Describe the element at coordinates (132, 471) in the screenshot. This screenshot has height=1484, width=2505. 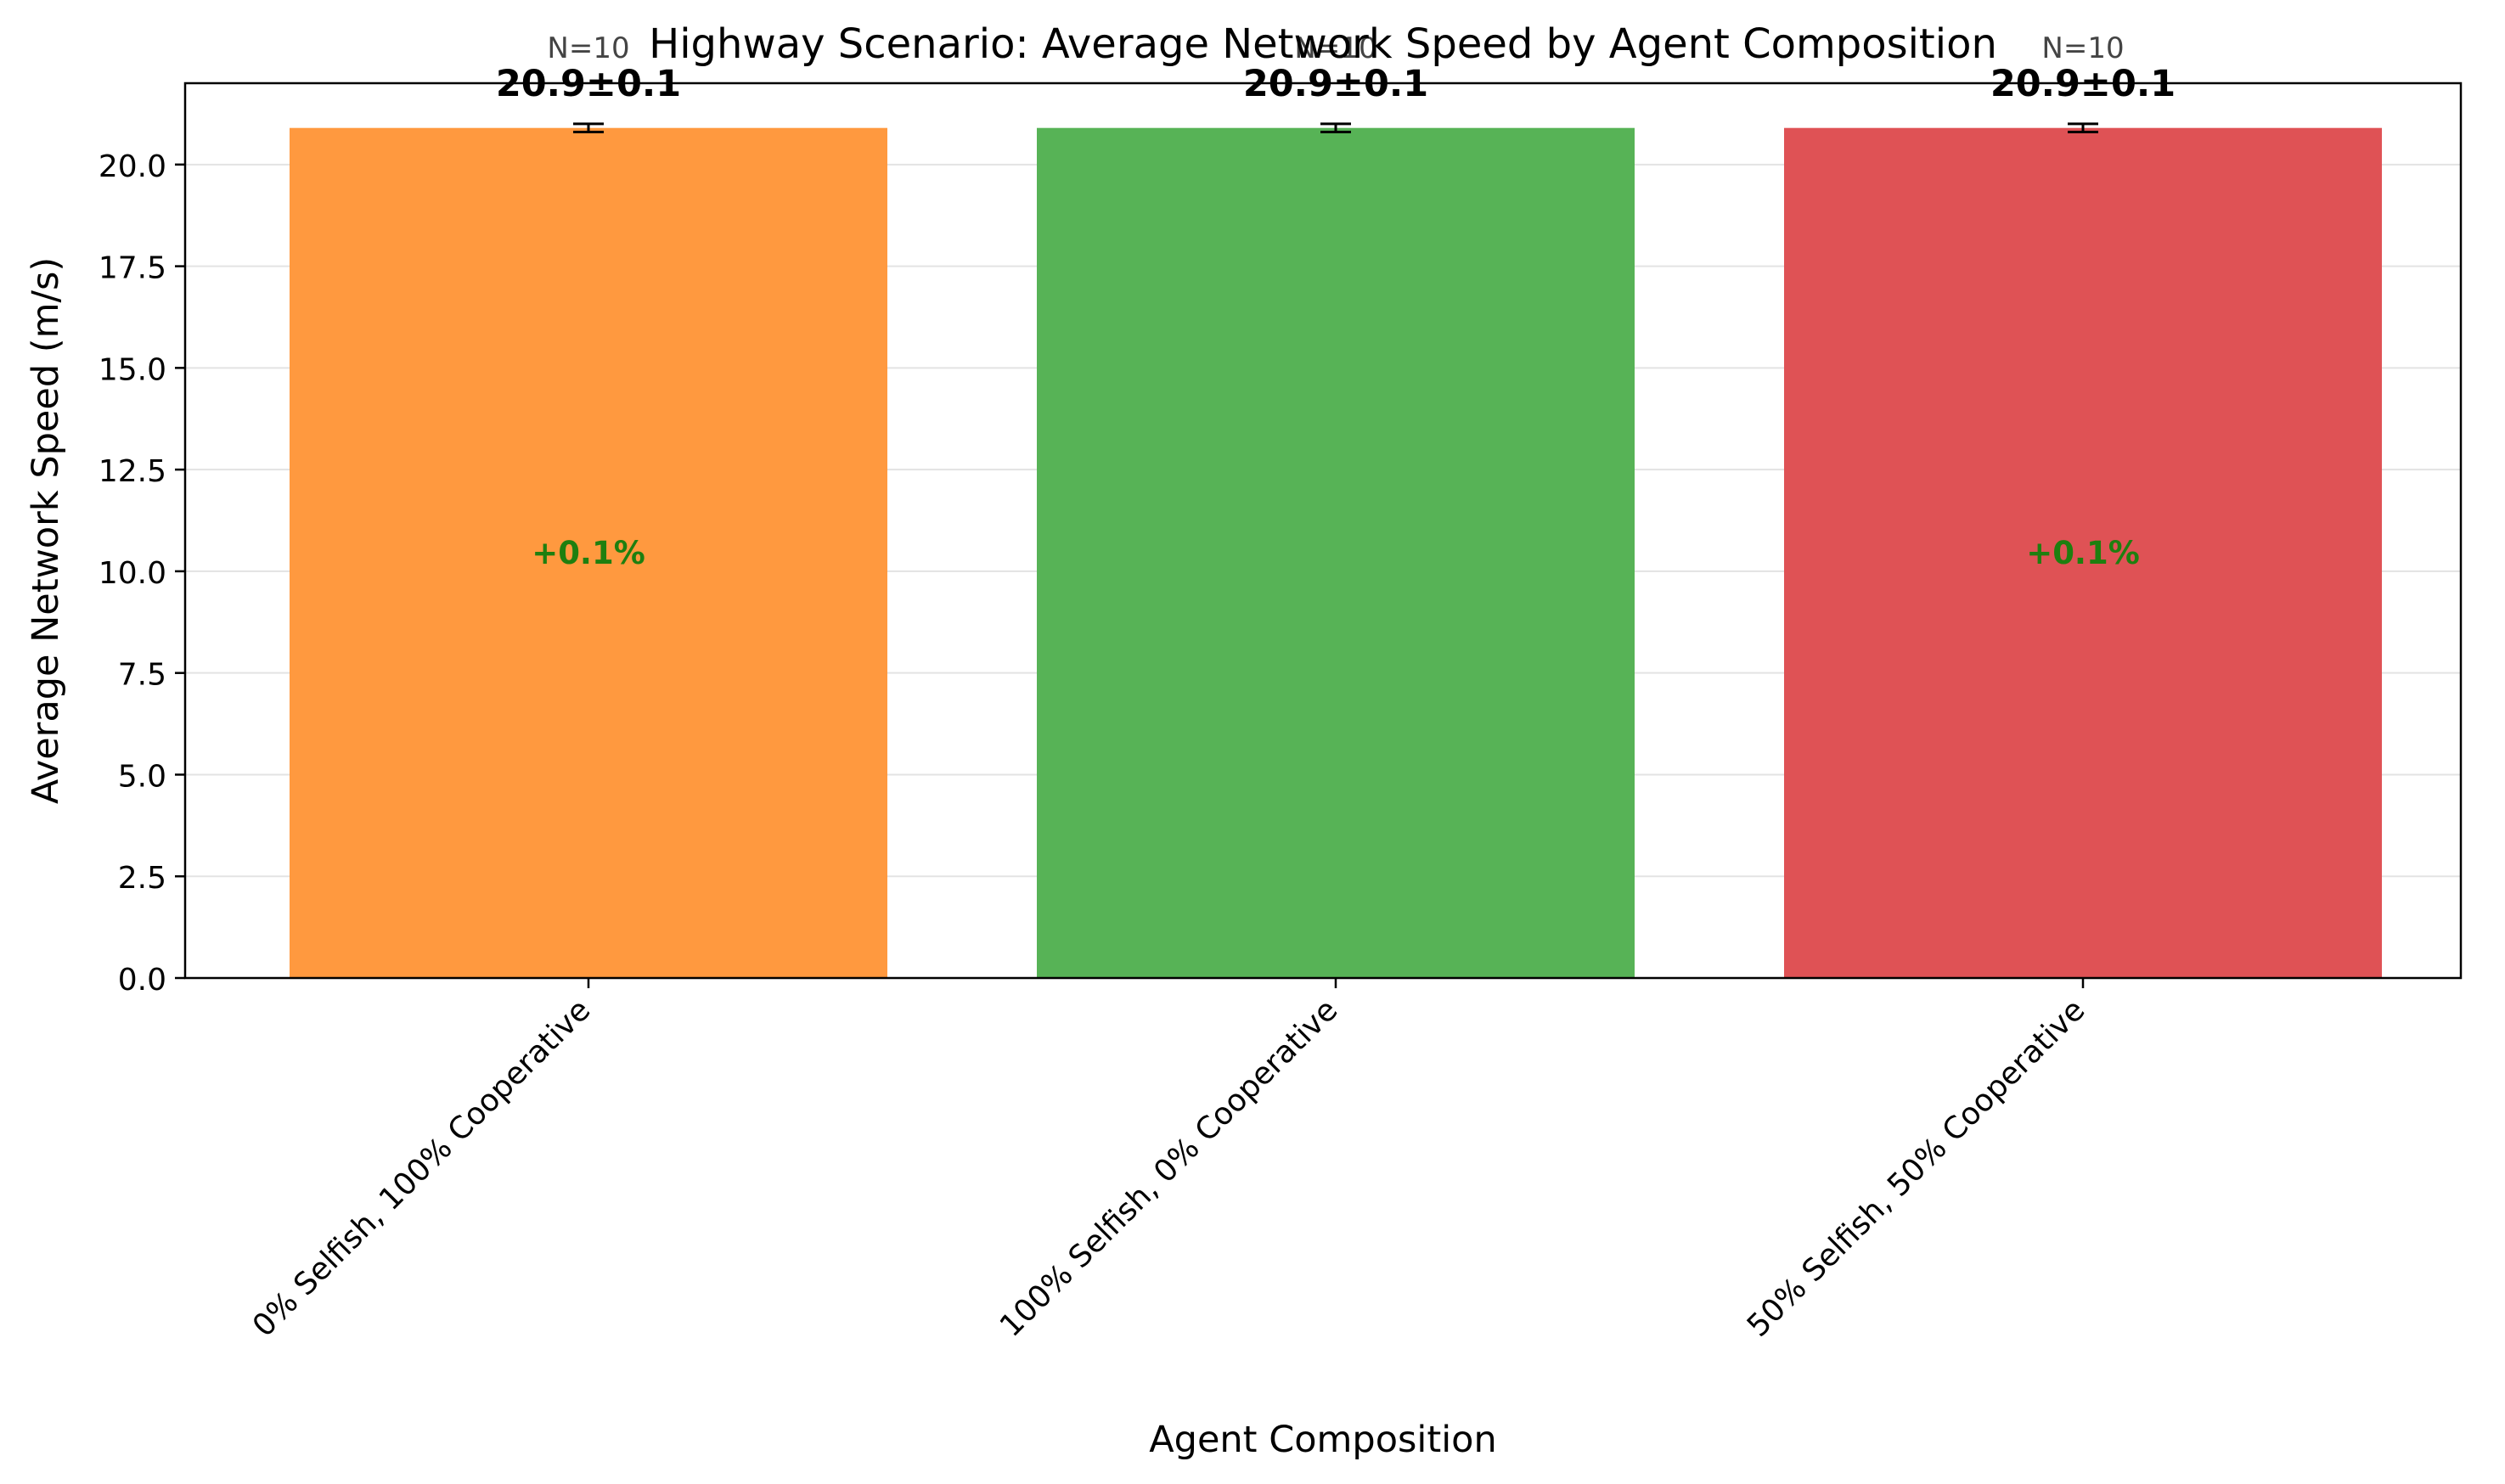
I see `y-tick-label: 12.5` at that location.